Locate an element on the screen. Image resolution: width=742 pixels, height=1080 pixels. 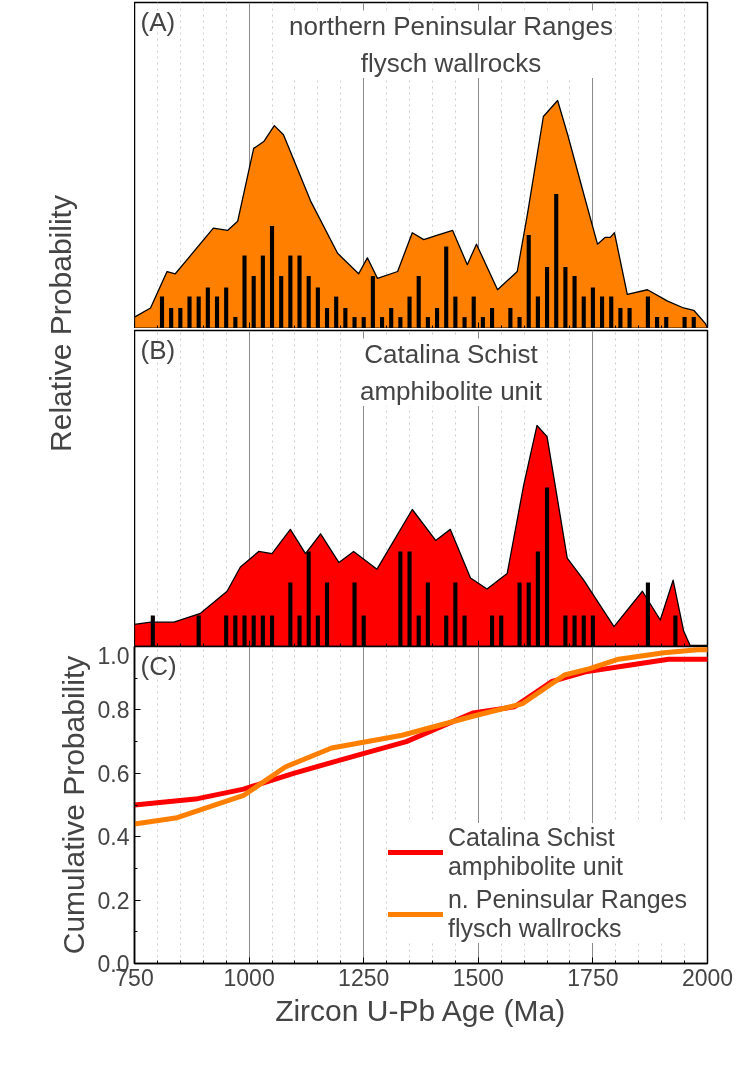
x-tick-label: 1000 is located at coordinates (249, 977).